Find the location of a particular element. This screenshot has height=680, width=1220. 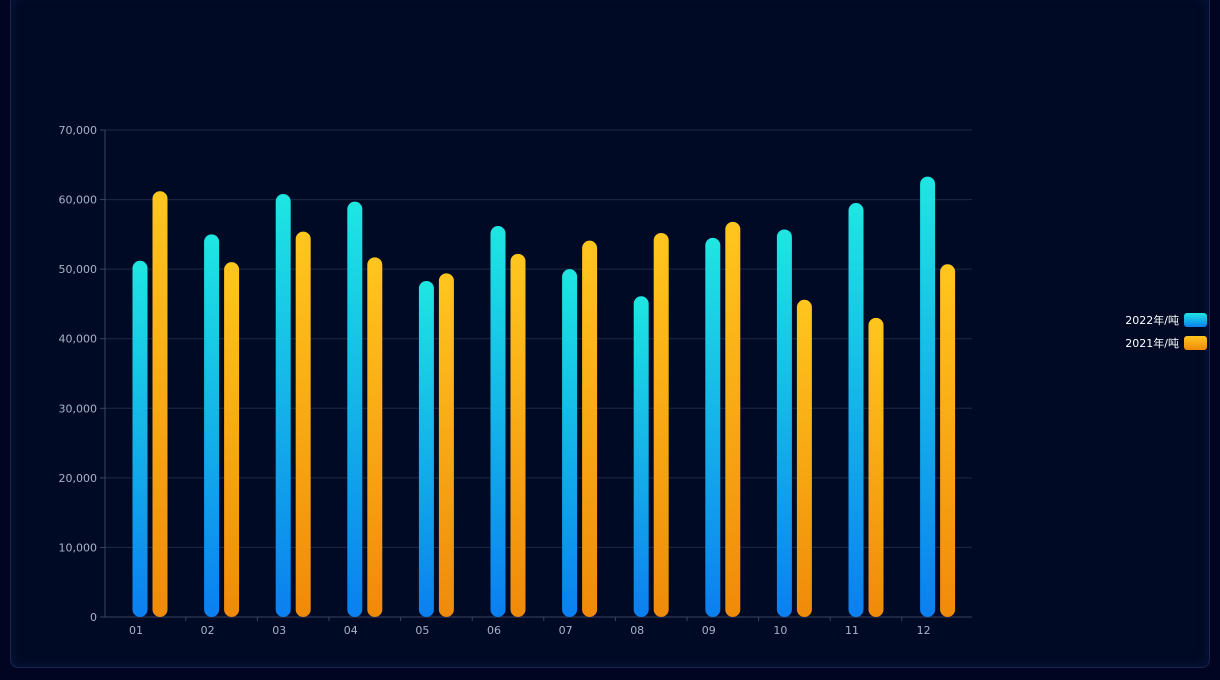

x-tick-label: 01 is located at coordinates (136, 630).